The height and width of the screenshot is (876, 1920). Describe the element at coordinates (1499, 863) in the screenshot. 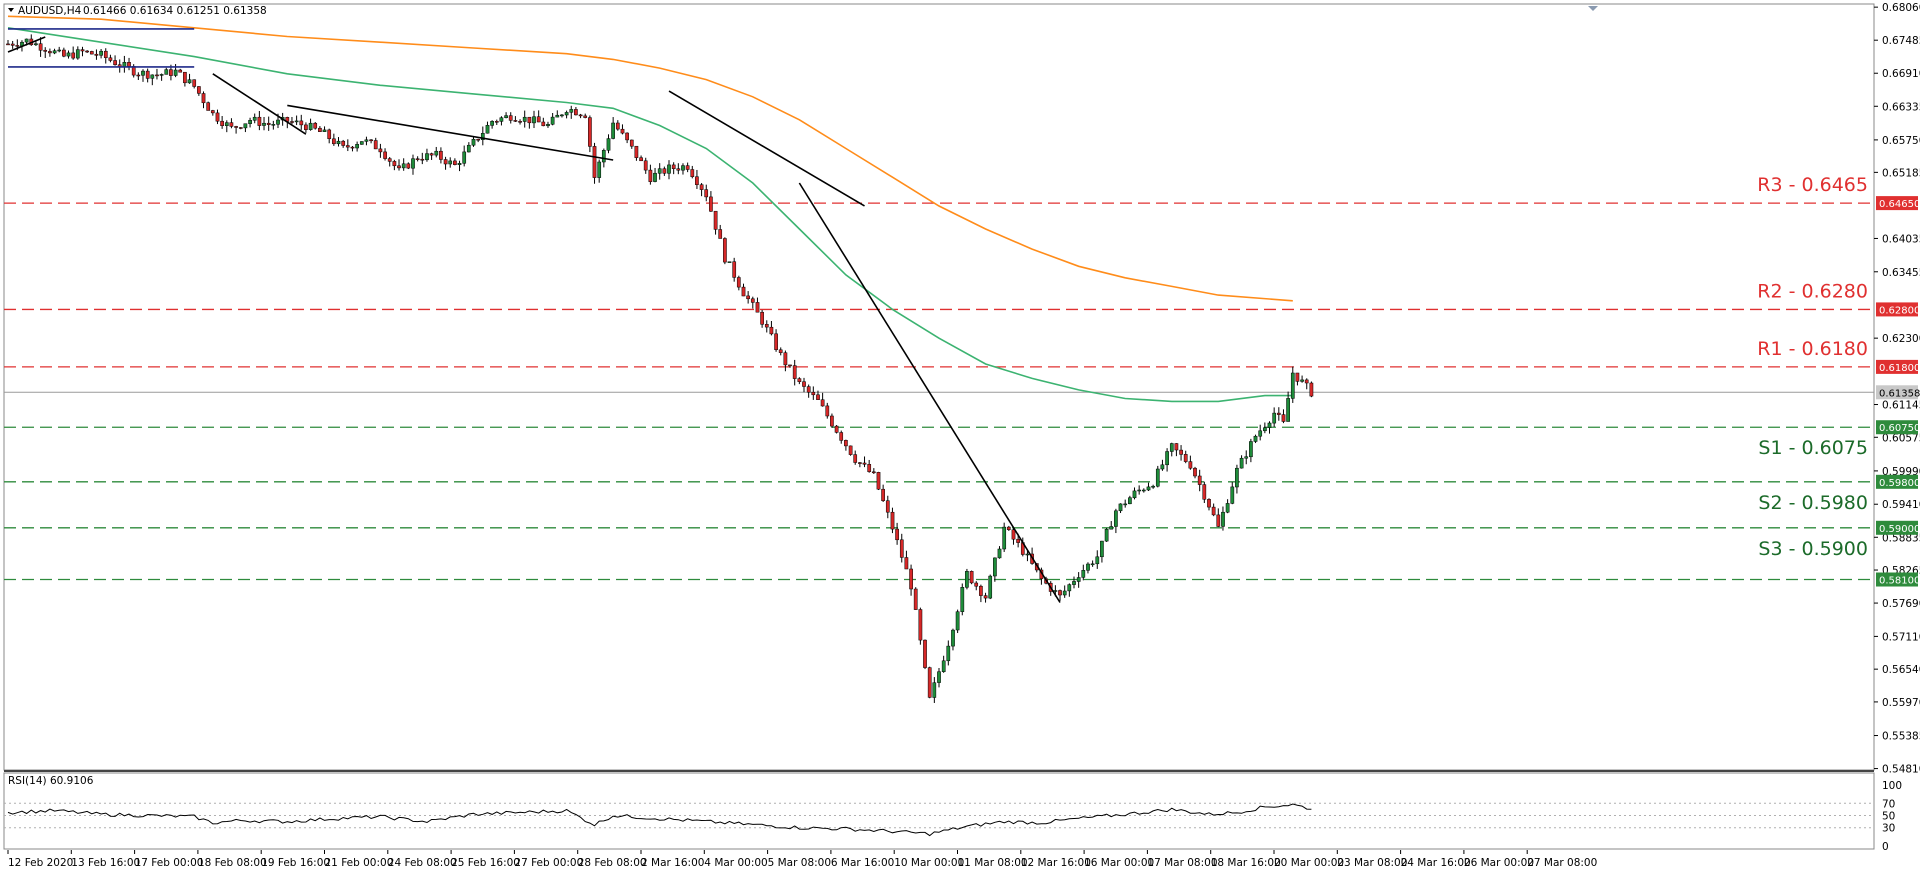

I see `time-tick-label: 26 Mar 00:00` at that location.